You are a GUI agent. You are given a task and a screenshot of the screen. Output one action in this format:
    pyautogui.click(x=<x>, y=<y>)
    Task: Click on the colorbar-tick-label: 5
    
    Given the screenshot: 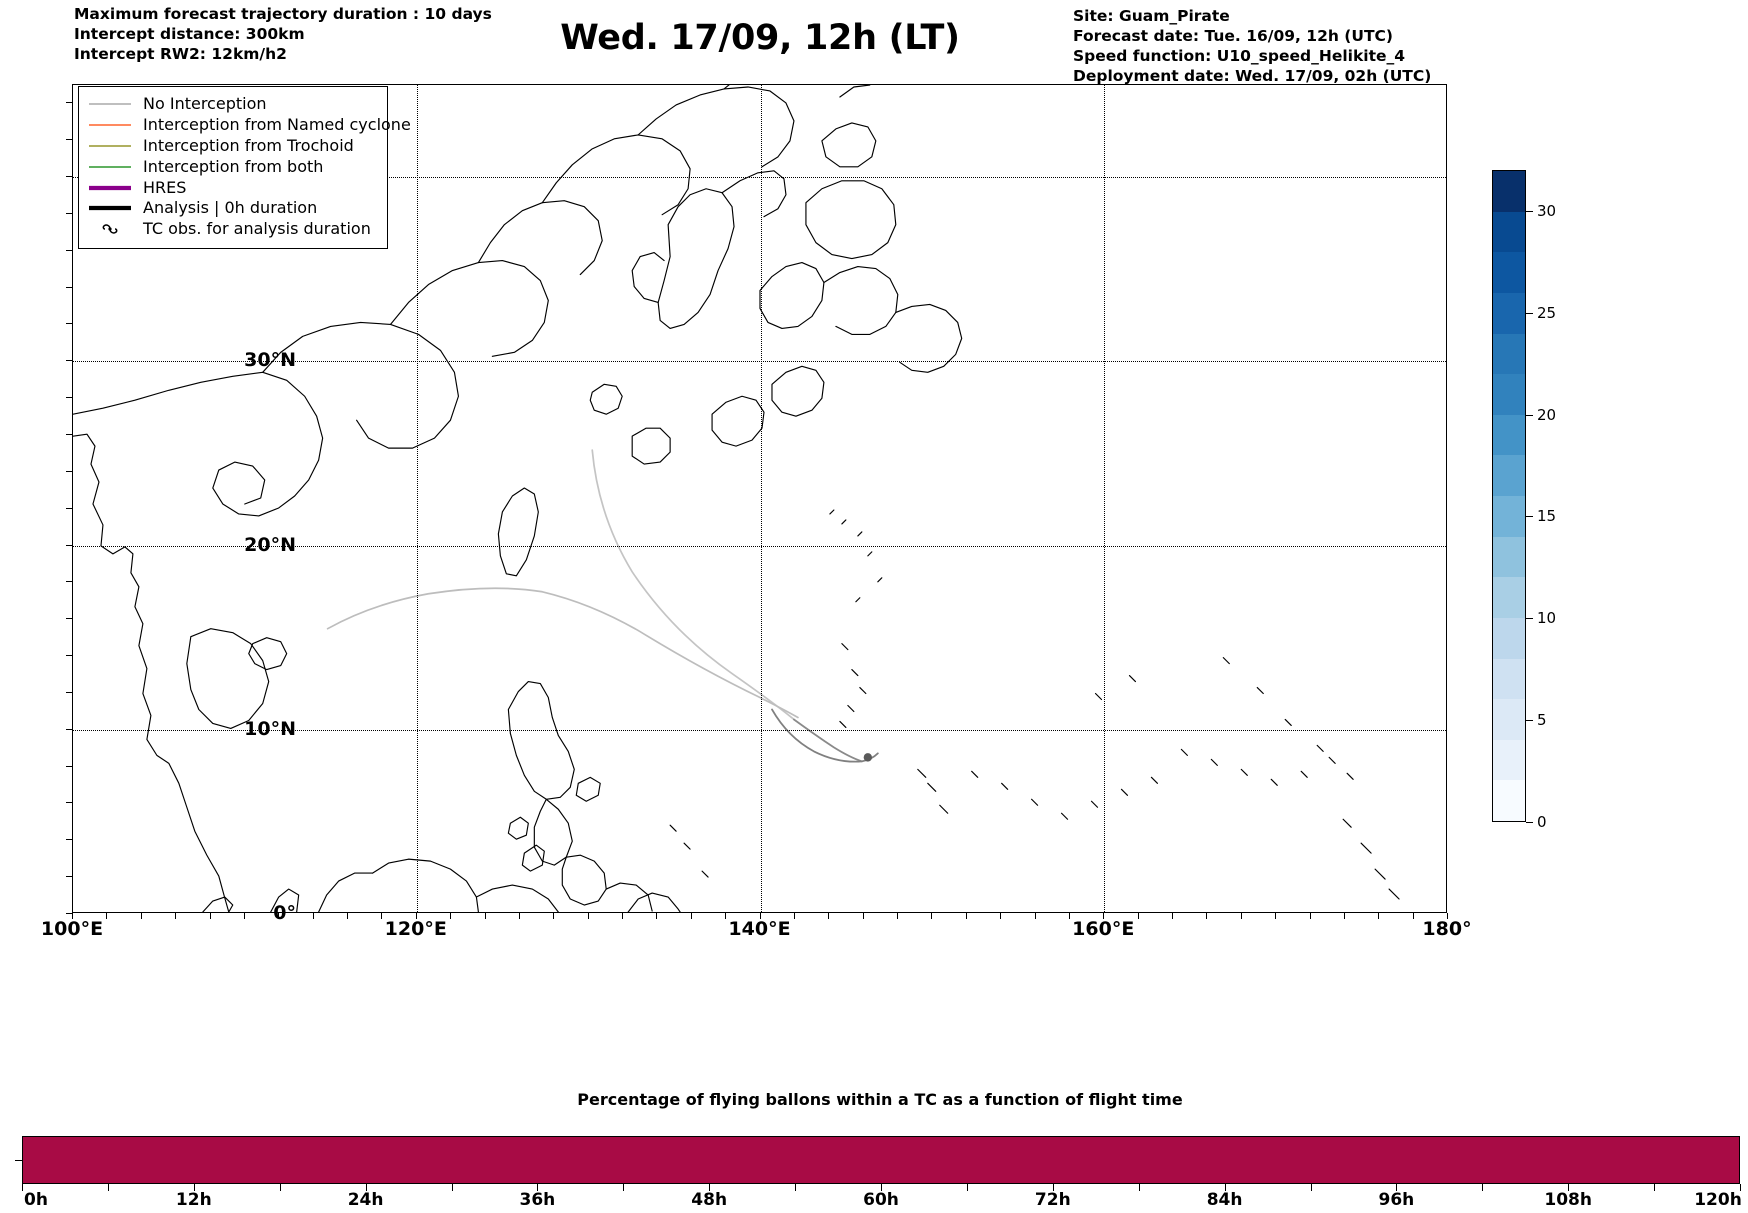 What is the action you would take?
    pyautogui.click(x=1542, y=720)
    